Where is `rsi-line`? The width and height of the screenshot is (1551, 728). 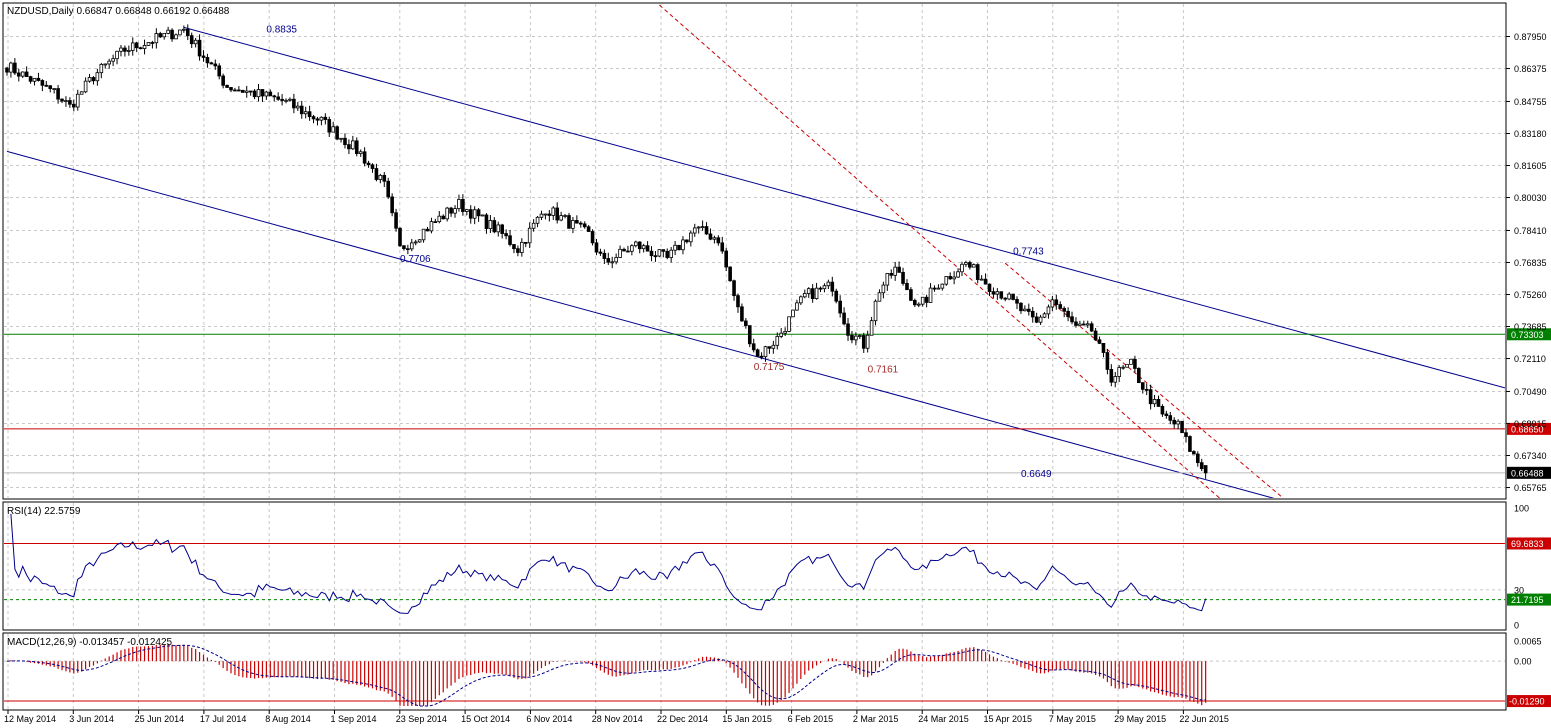
rsi-line is located at coordinates (608, 563).